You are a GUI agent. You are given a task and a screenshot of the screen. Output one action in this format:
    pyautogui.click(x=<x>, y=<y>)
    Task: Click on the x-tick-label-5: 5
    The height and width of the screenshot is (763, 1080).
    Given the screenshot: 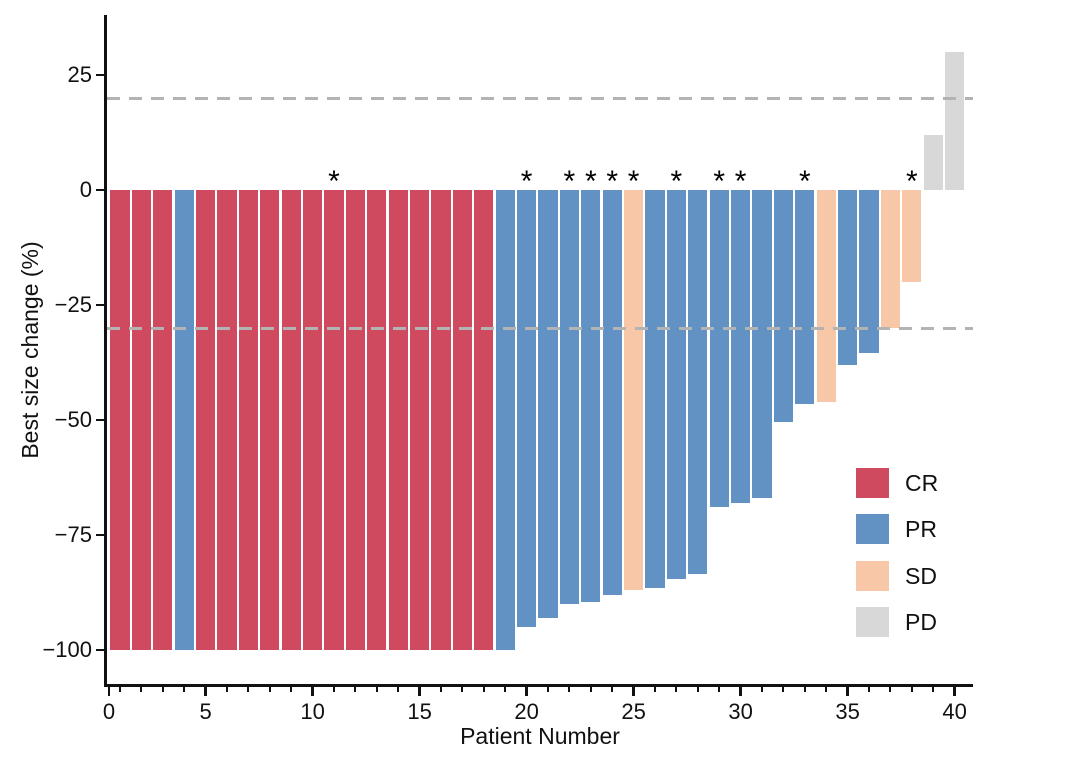 What is the action you would take?
    pyautogui.click(x=205, y=711)
    